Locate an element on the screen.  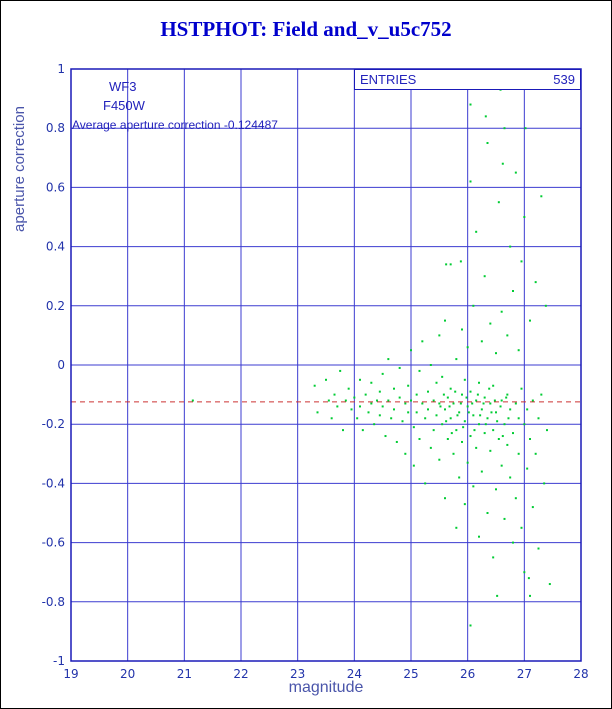
y-axis-label: aperture correction is located at coordinates (19, 169).